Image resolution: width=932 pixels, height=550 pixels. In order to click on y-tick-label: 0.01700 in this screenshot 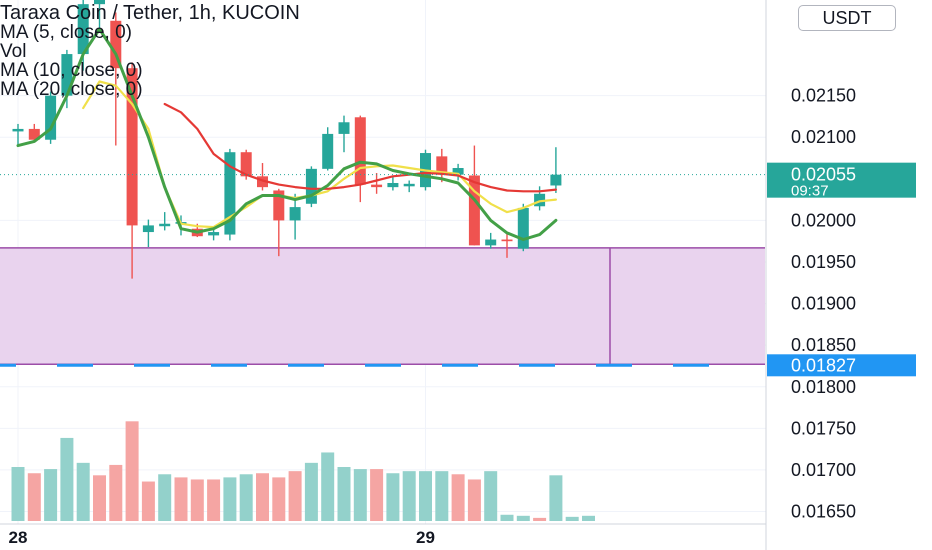, I will do `click(823, 470)`.